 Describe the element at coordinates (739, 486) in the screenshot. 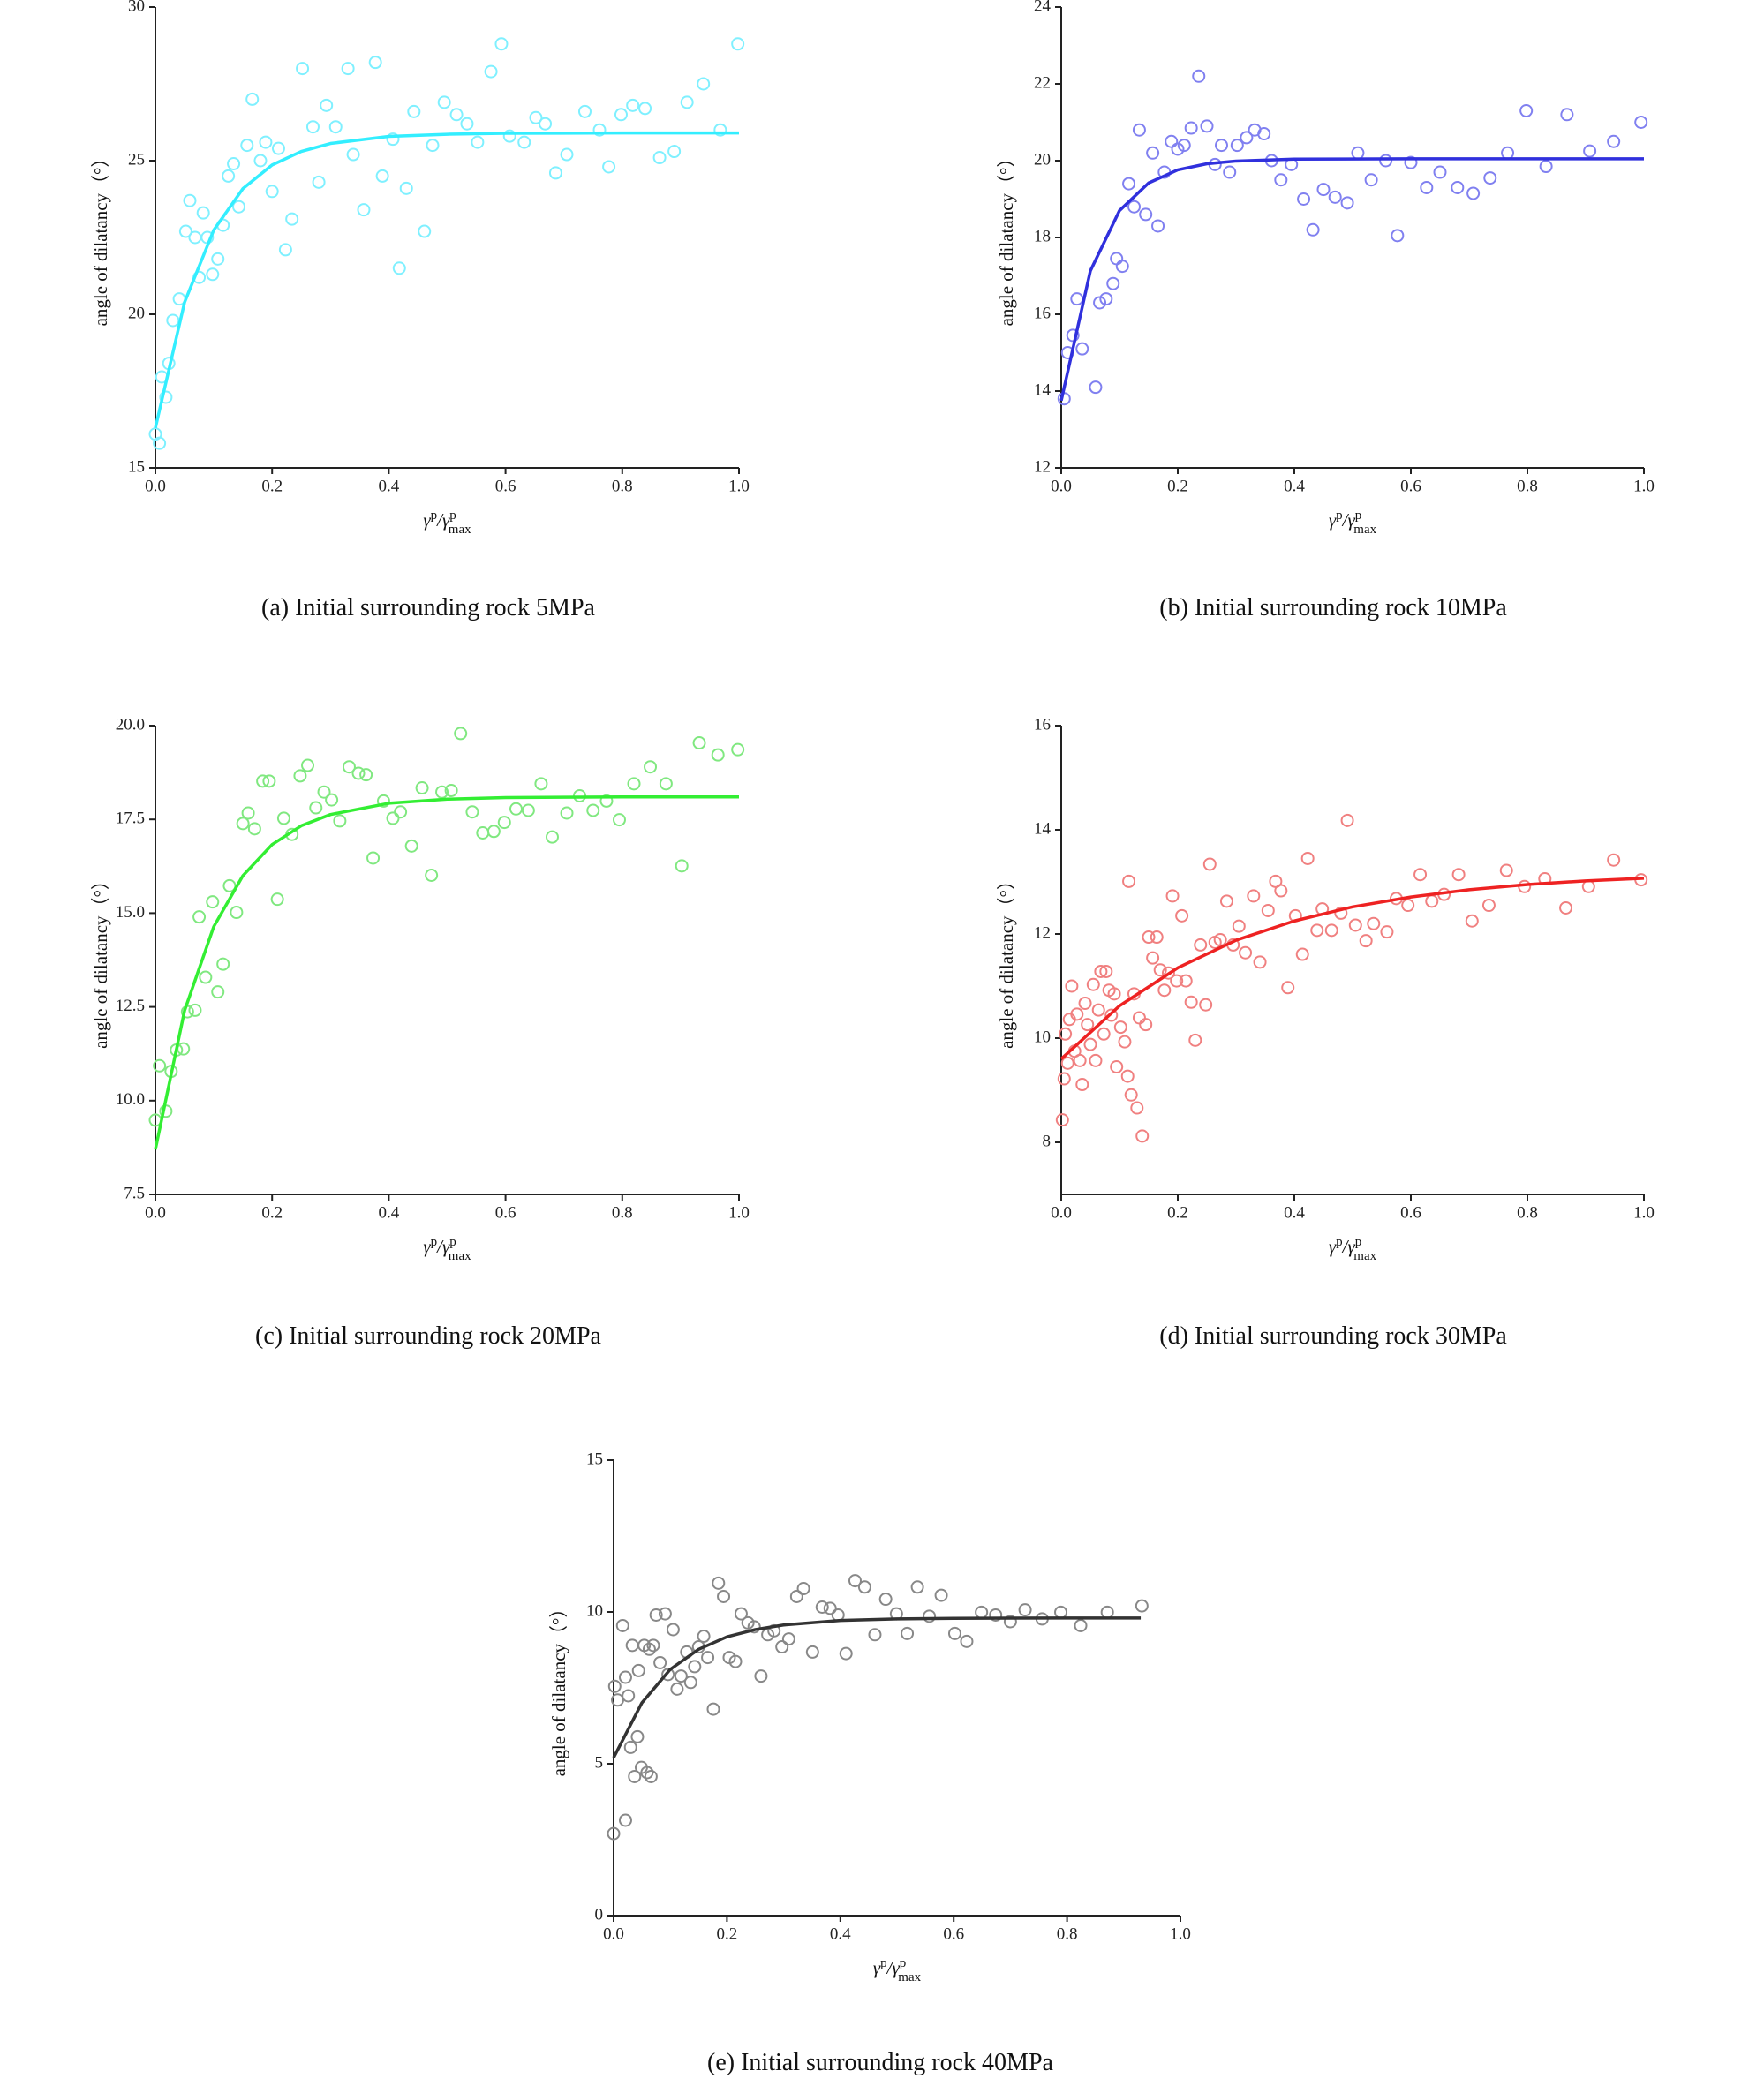

I see `x-tick-label: 1.0` at that location.